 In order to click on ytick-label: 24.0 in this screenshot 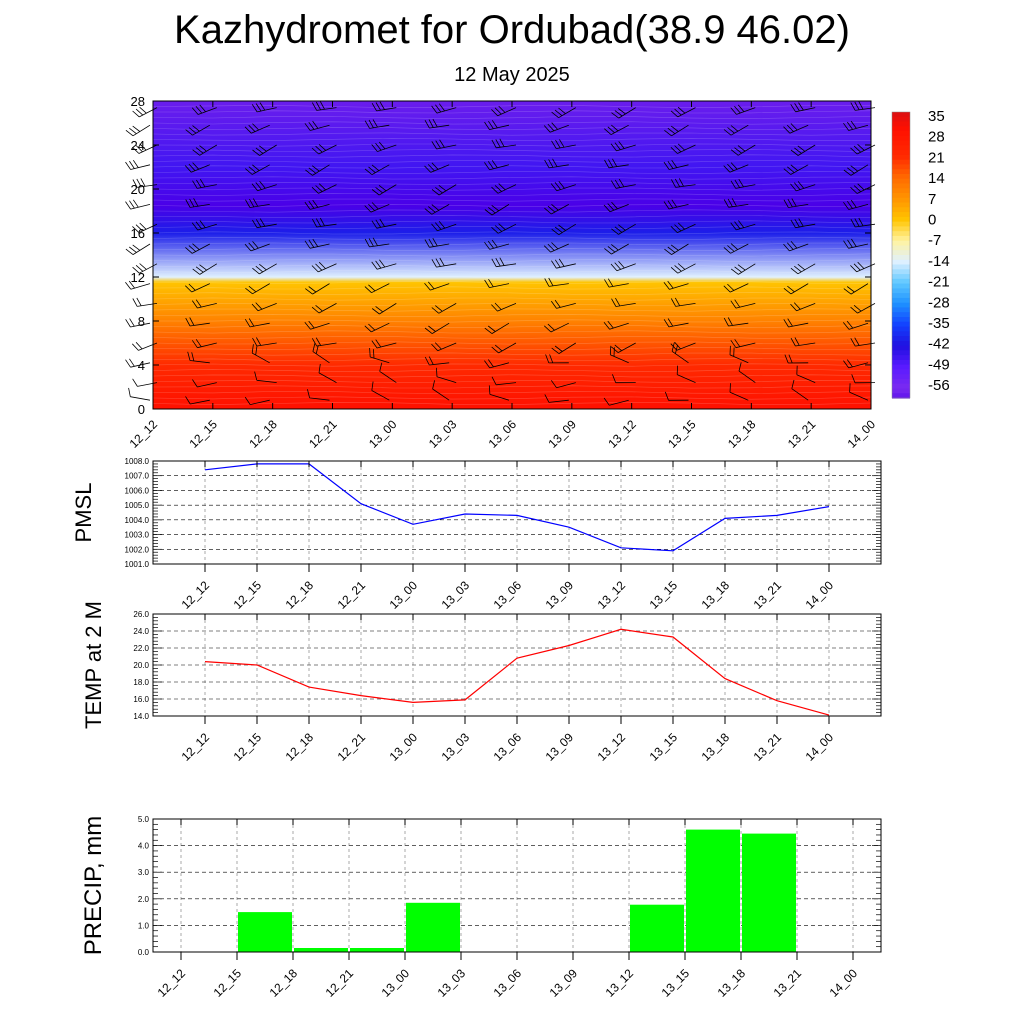, I will do `click(141, 631)`.